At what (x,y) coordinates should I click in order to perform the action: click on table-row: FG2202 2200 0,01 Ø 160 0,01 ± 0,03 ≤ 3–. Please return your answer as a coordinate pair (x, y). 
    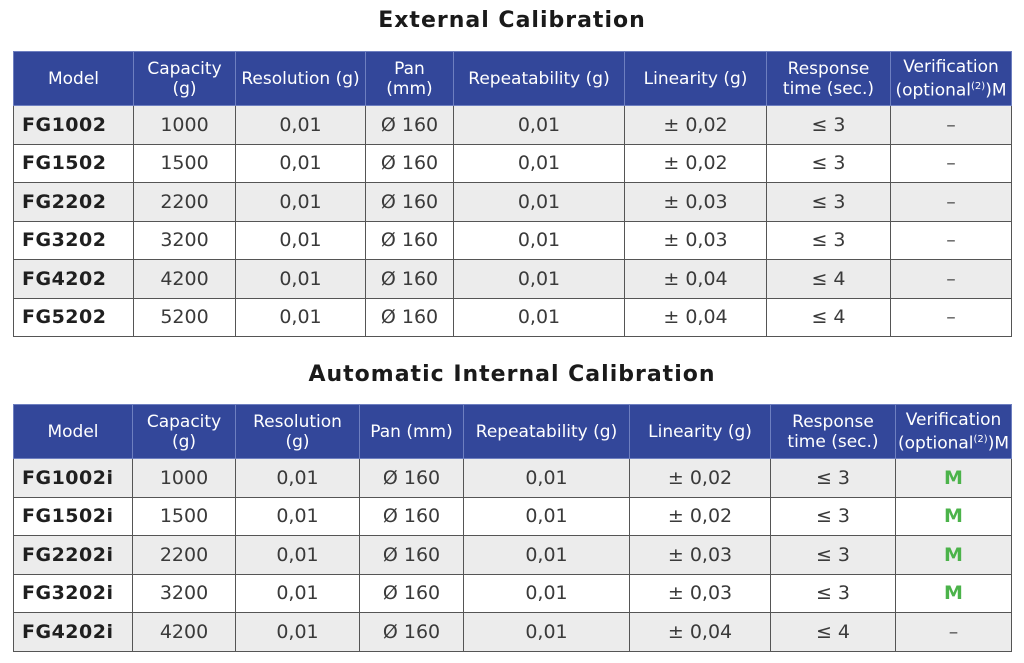
    Looking at the image, I should click on (512, 202).